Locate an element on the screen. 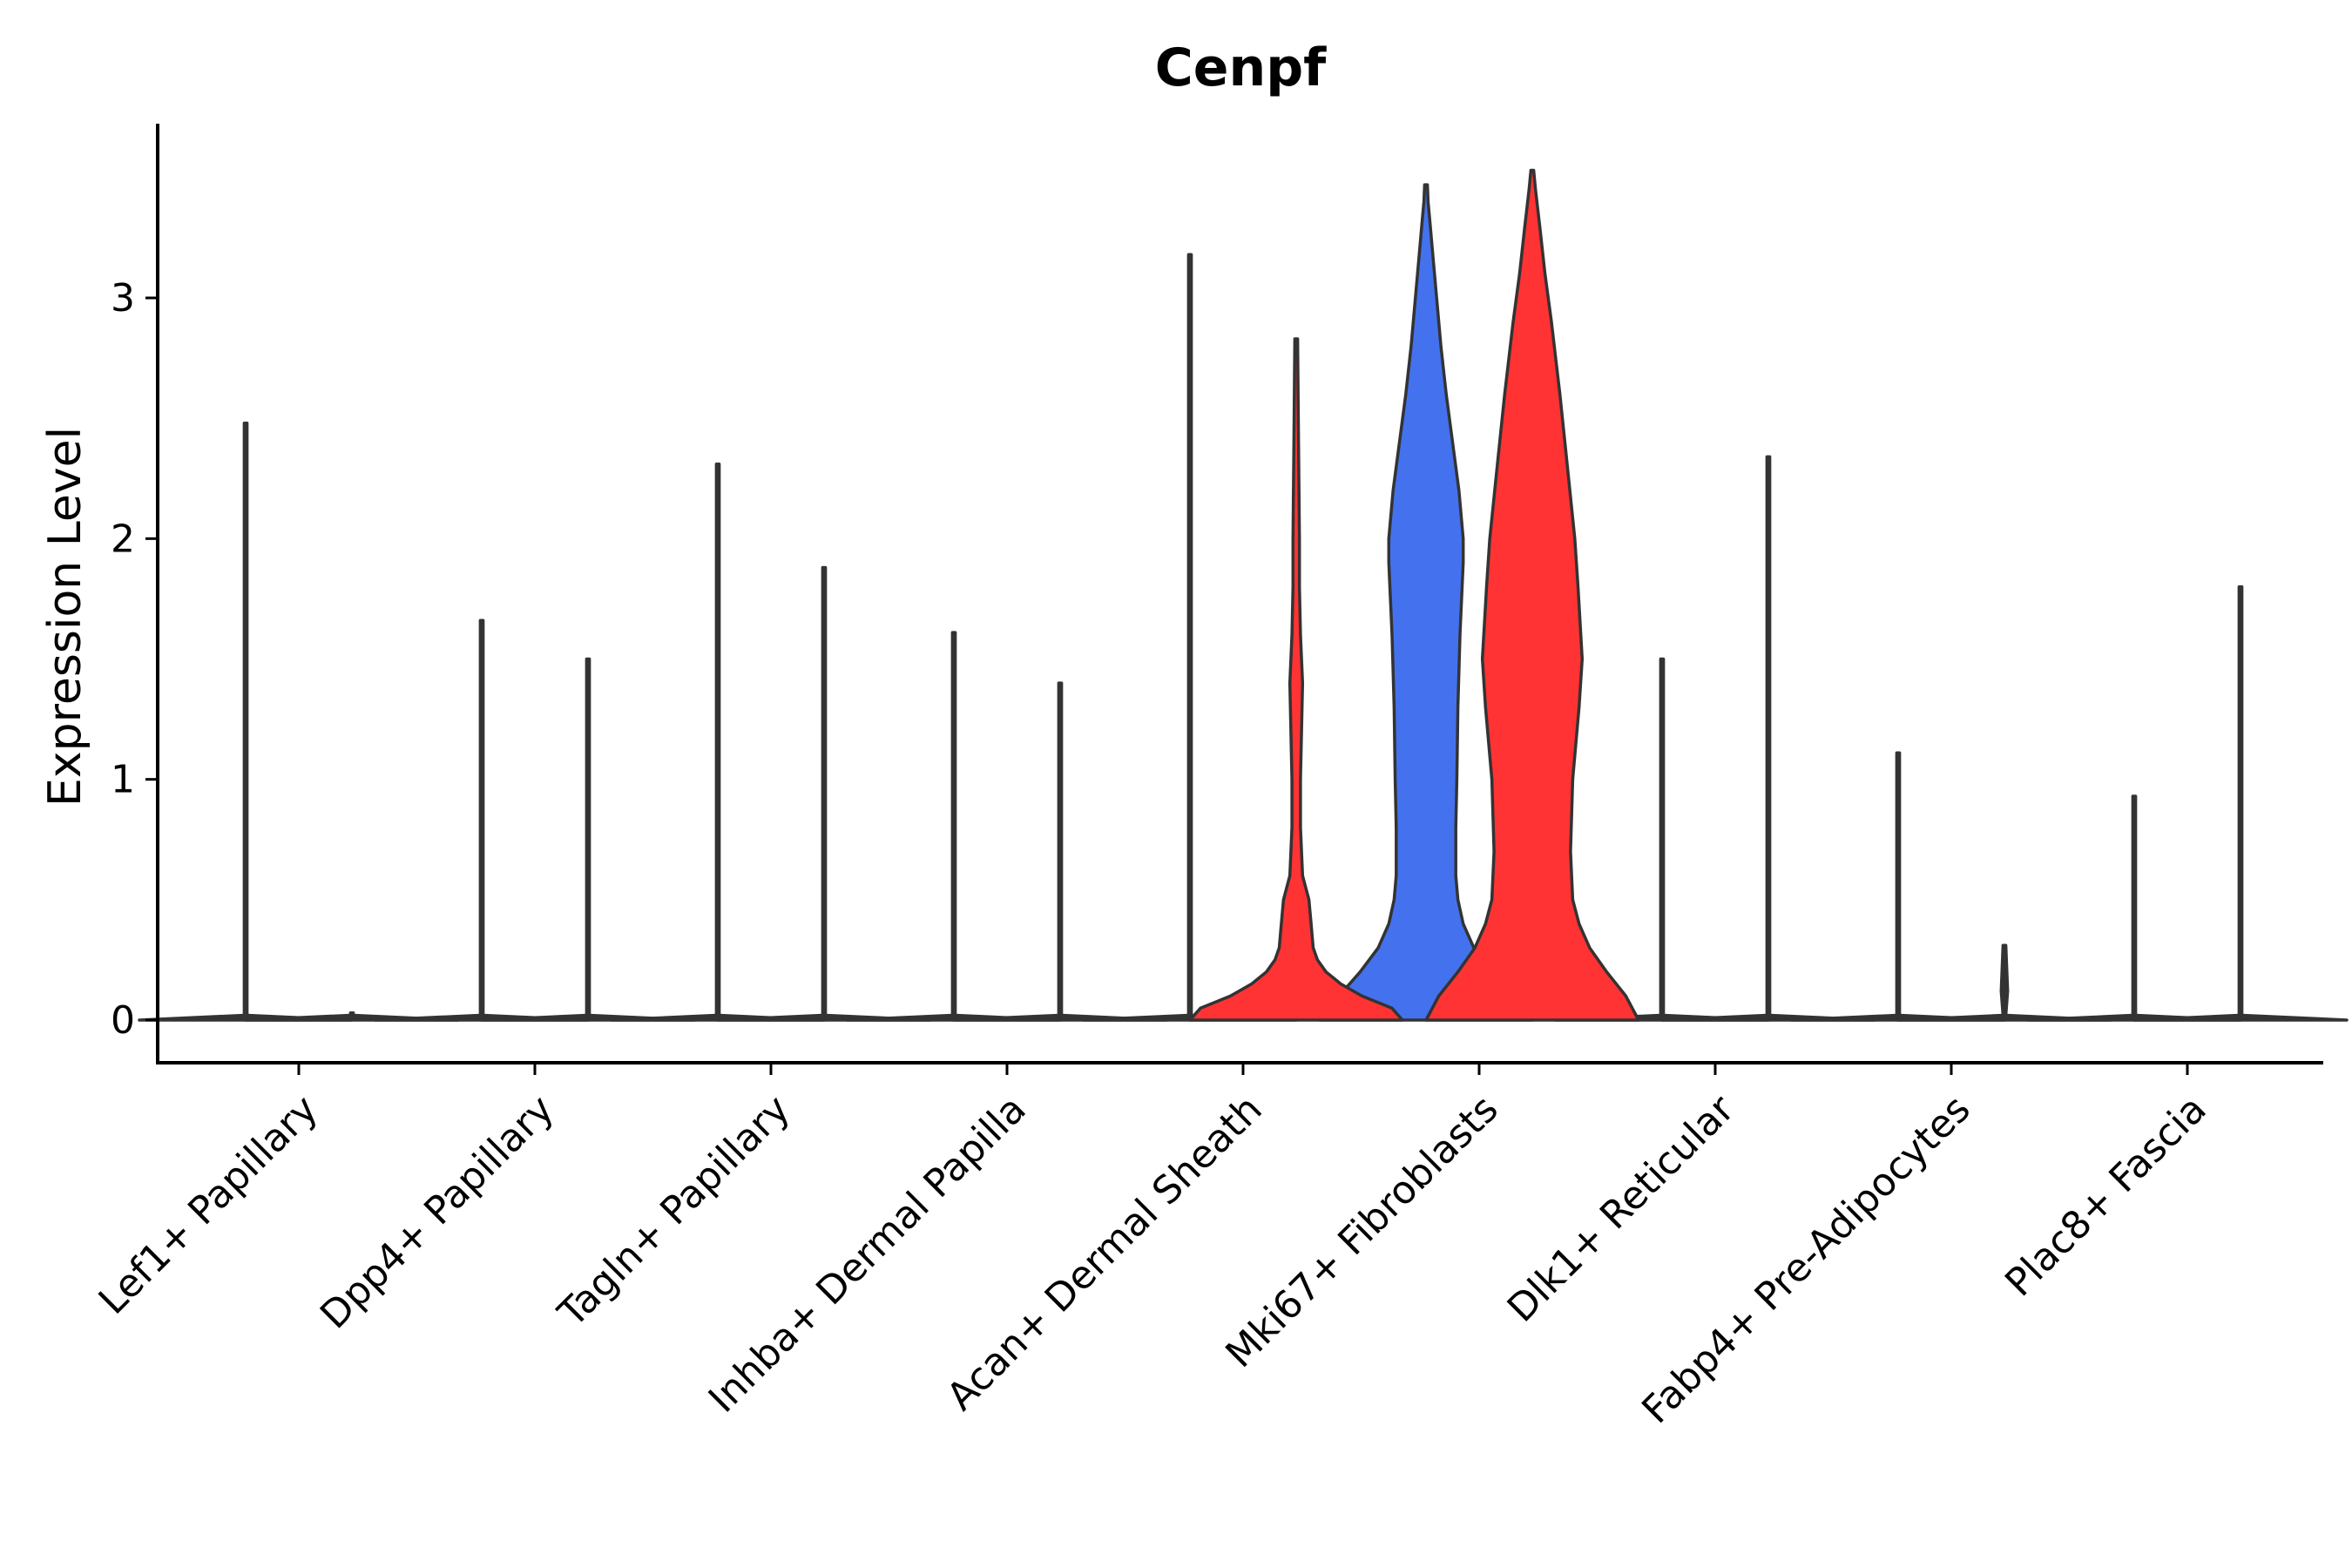 The image size is (2352, 1568). x-tick-label-8: Plac8+ Fascia is located at coordinates (2106, 1196).